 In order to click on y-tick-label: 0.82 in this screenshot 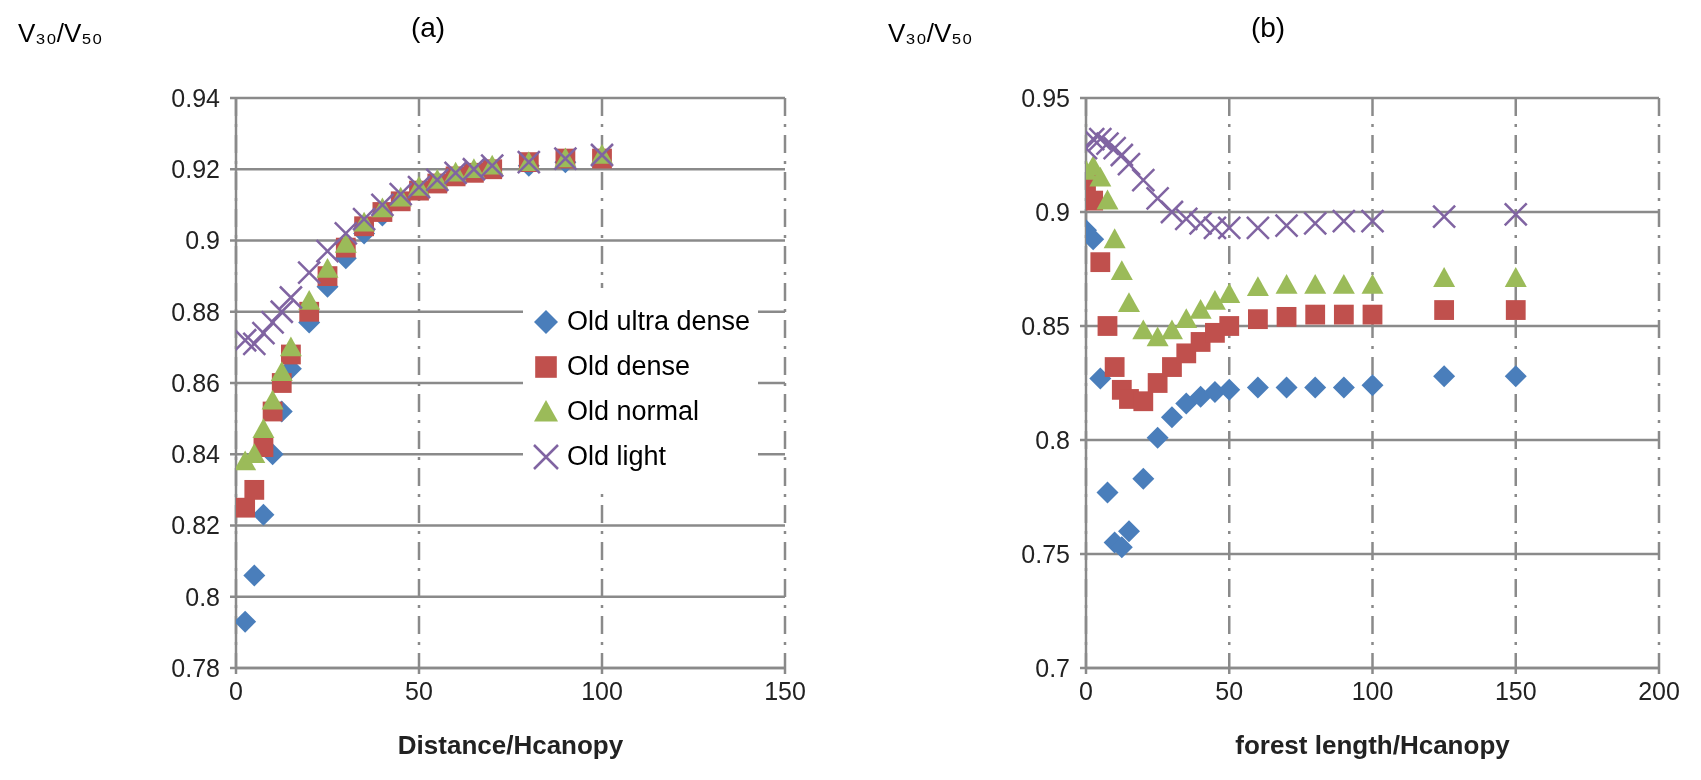, I will do `click(195, 525)`.